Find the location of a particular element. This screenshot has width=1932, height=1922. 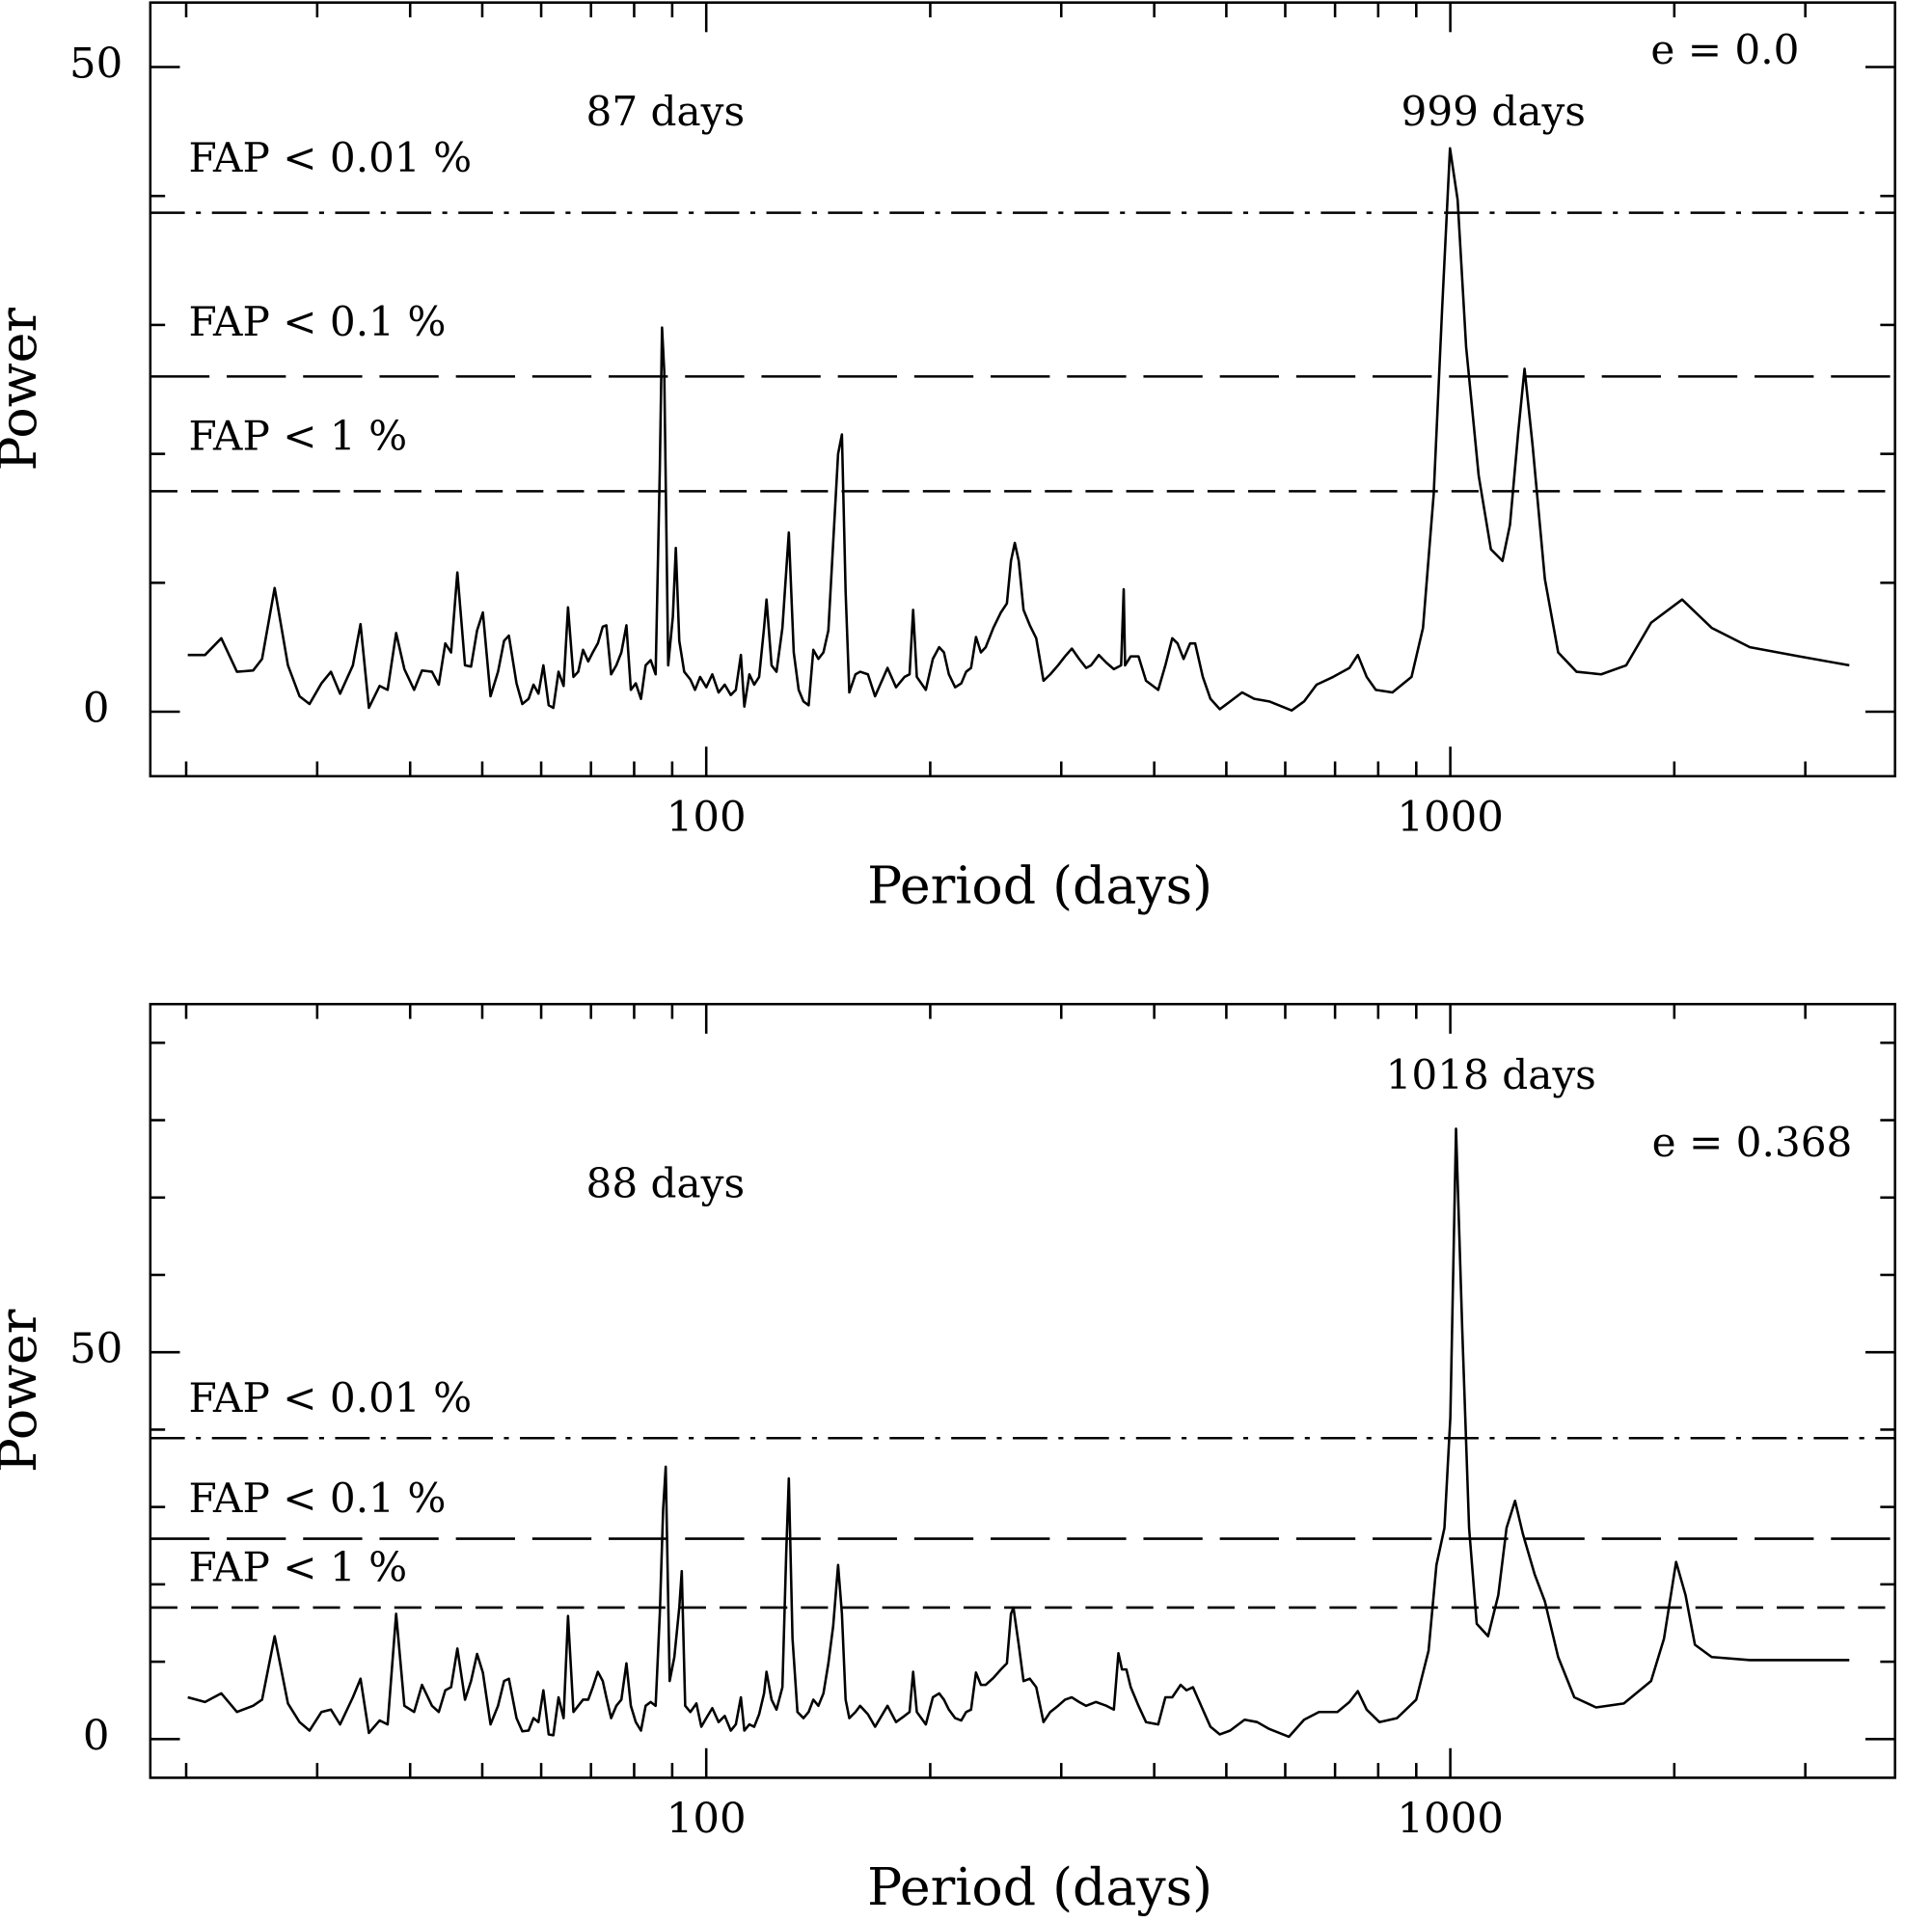

annotation: e = 0.368 is located at coordinates (1752, 1142).